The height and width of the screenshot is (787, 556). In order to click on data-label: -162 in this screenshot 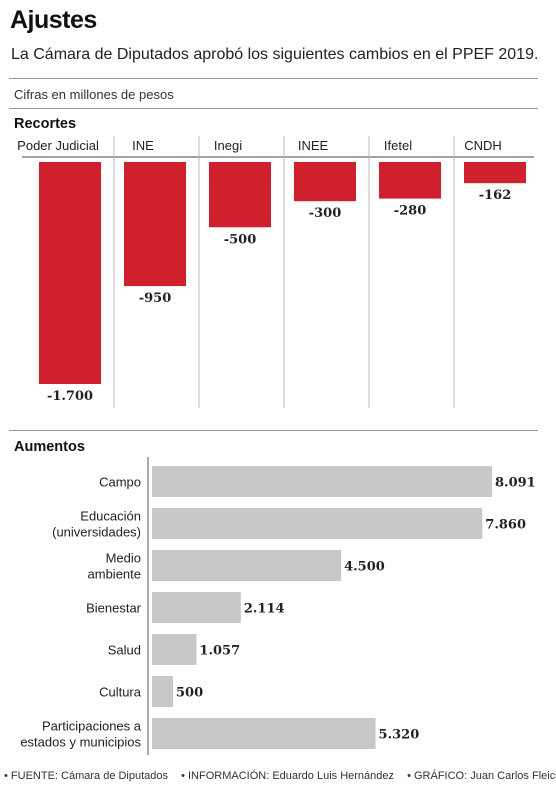, I will do `click(495, 195)`.